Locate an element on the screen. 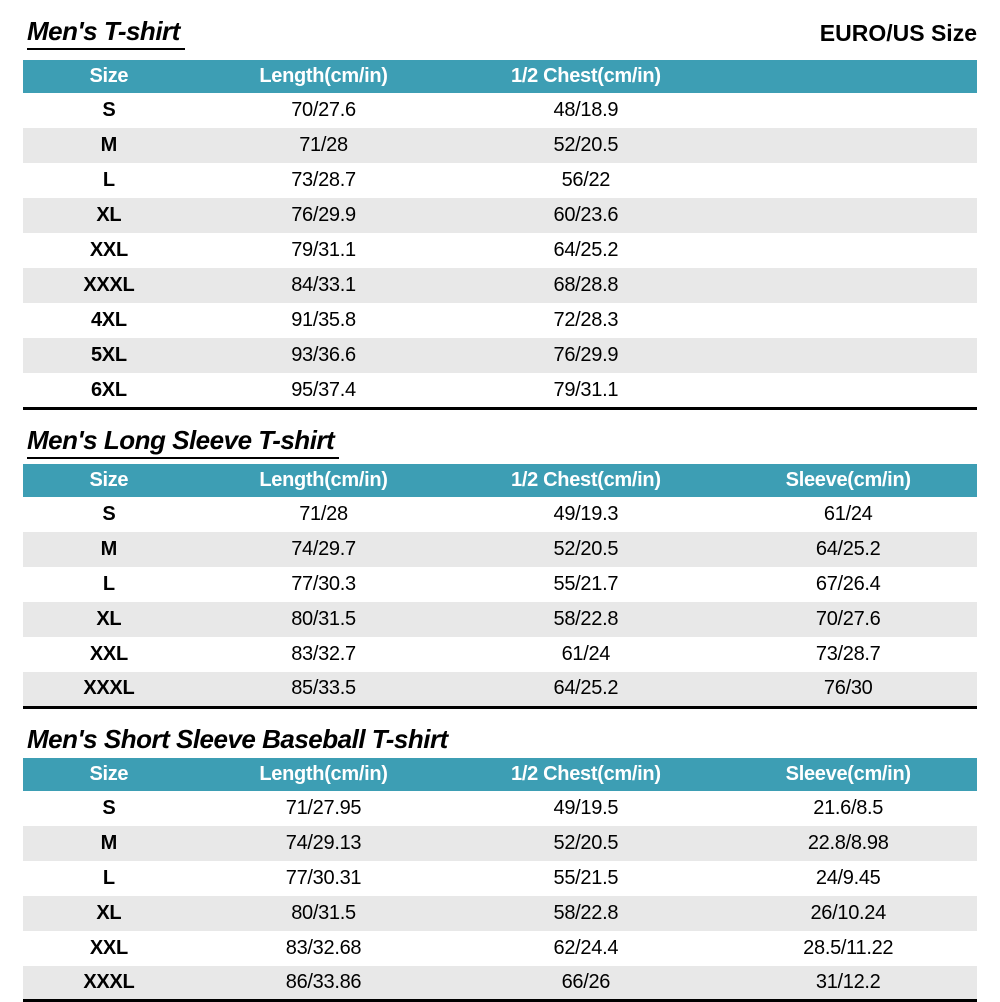  value-cell: 91/35.8 is located at coordinates (323, 320).